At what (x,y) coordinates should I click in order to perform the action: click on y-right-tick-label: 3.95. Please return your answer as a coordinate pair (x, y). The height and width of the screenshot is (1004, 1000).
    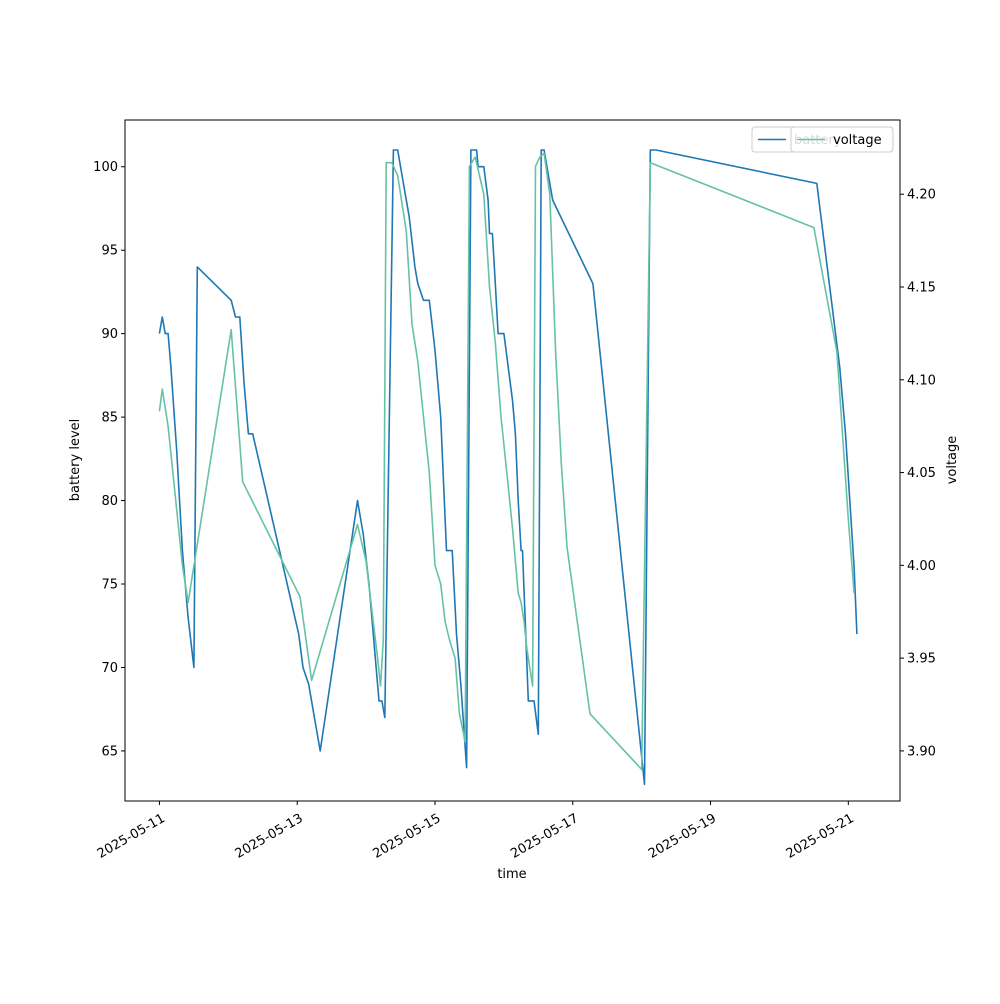
    Looking at the image, I should click on (921, 659).